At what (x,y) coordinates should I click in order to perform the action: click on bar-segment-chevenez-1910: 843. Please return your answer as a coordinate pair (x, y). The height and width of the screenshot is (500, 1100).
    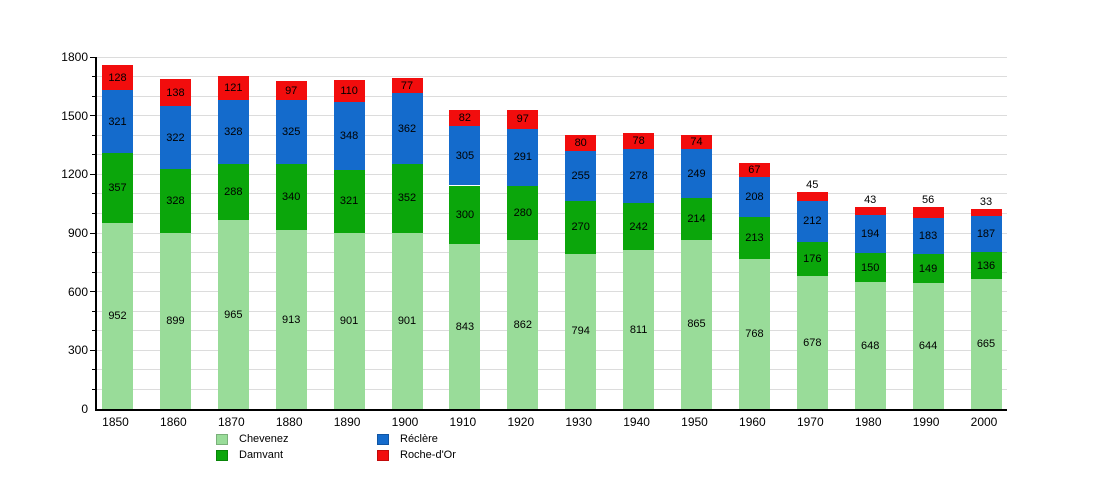
    Looking at the image, I should click on (465, 326).